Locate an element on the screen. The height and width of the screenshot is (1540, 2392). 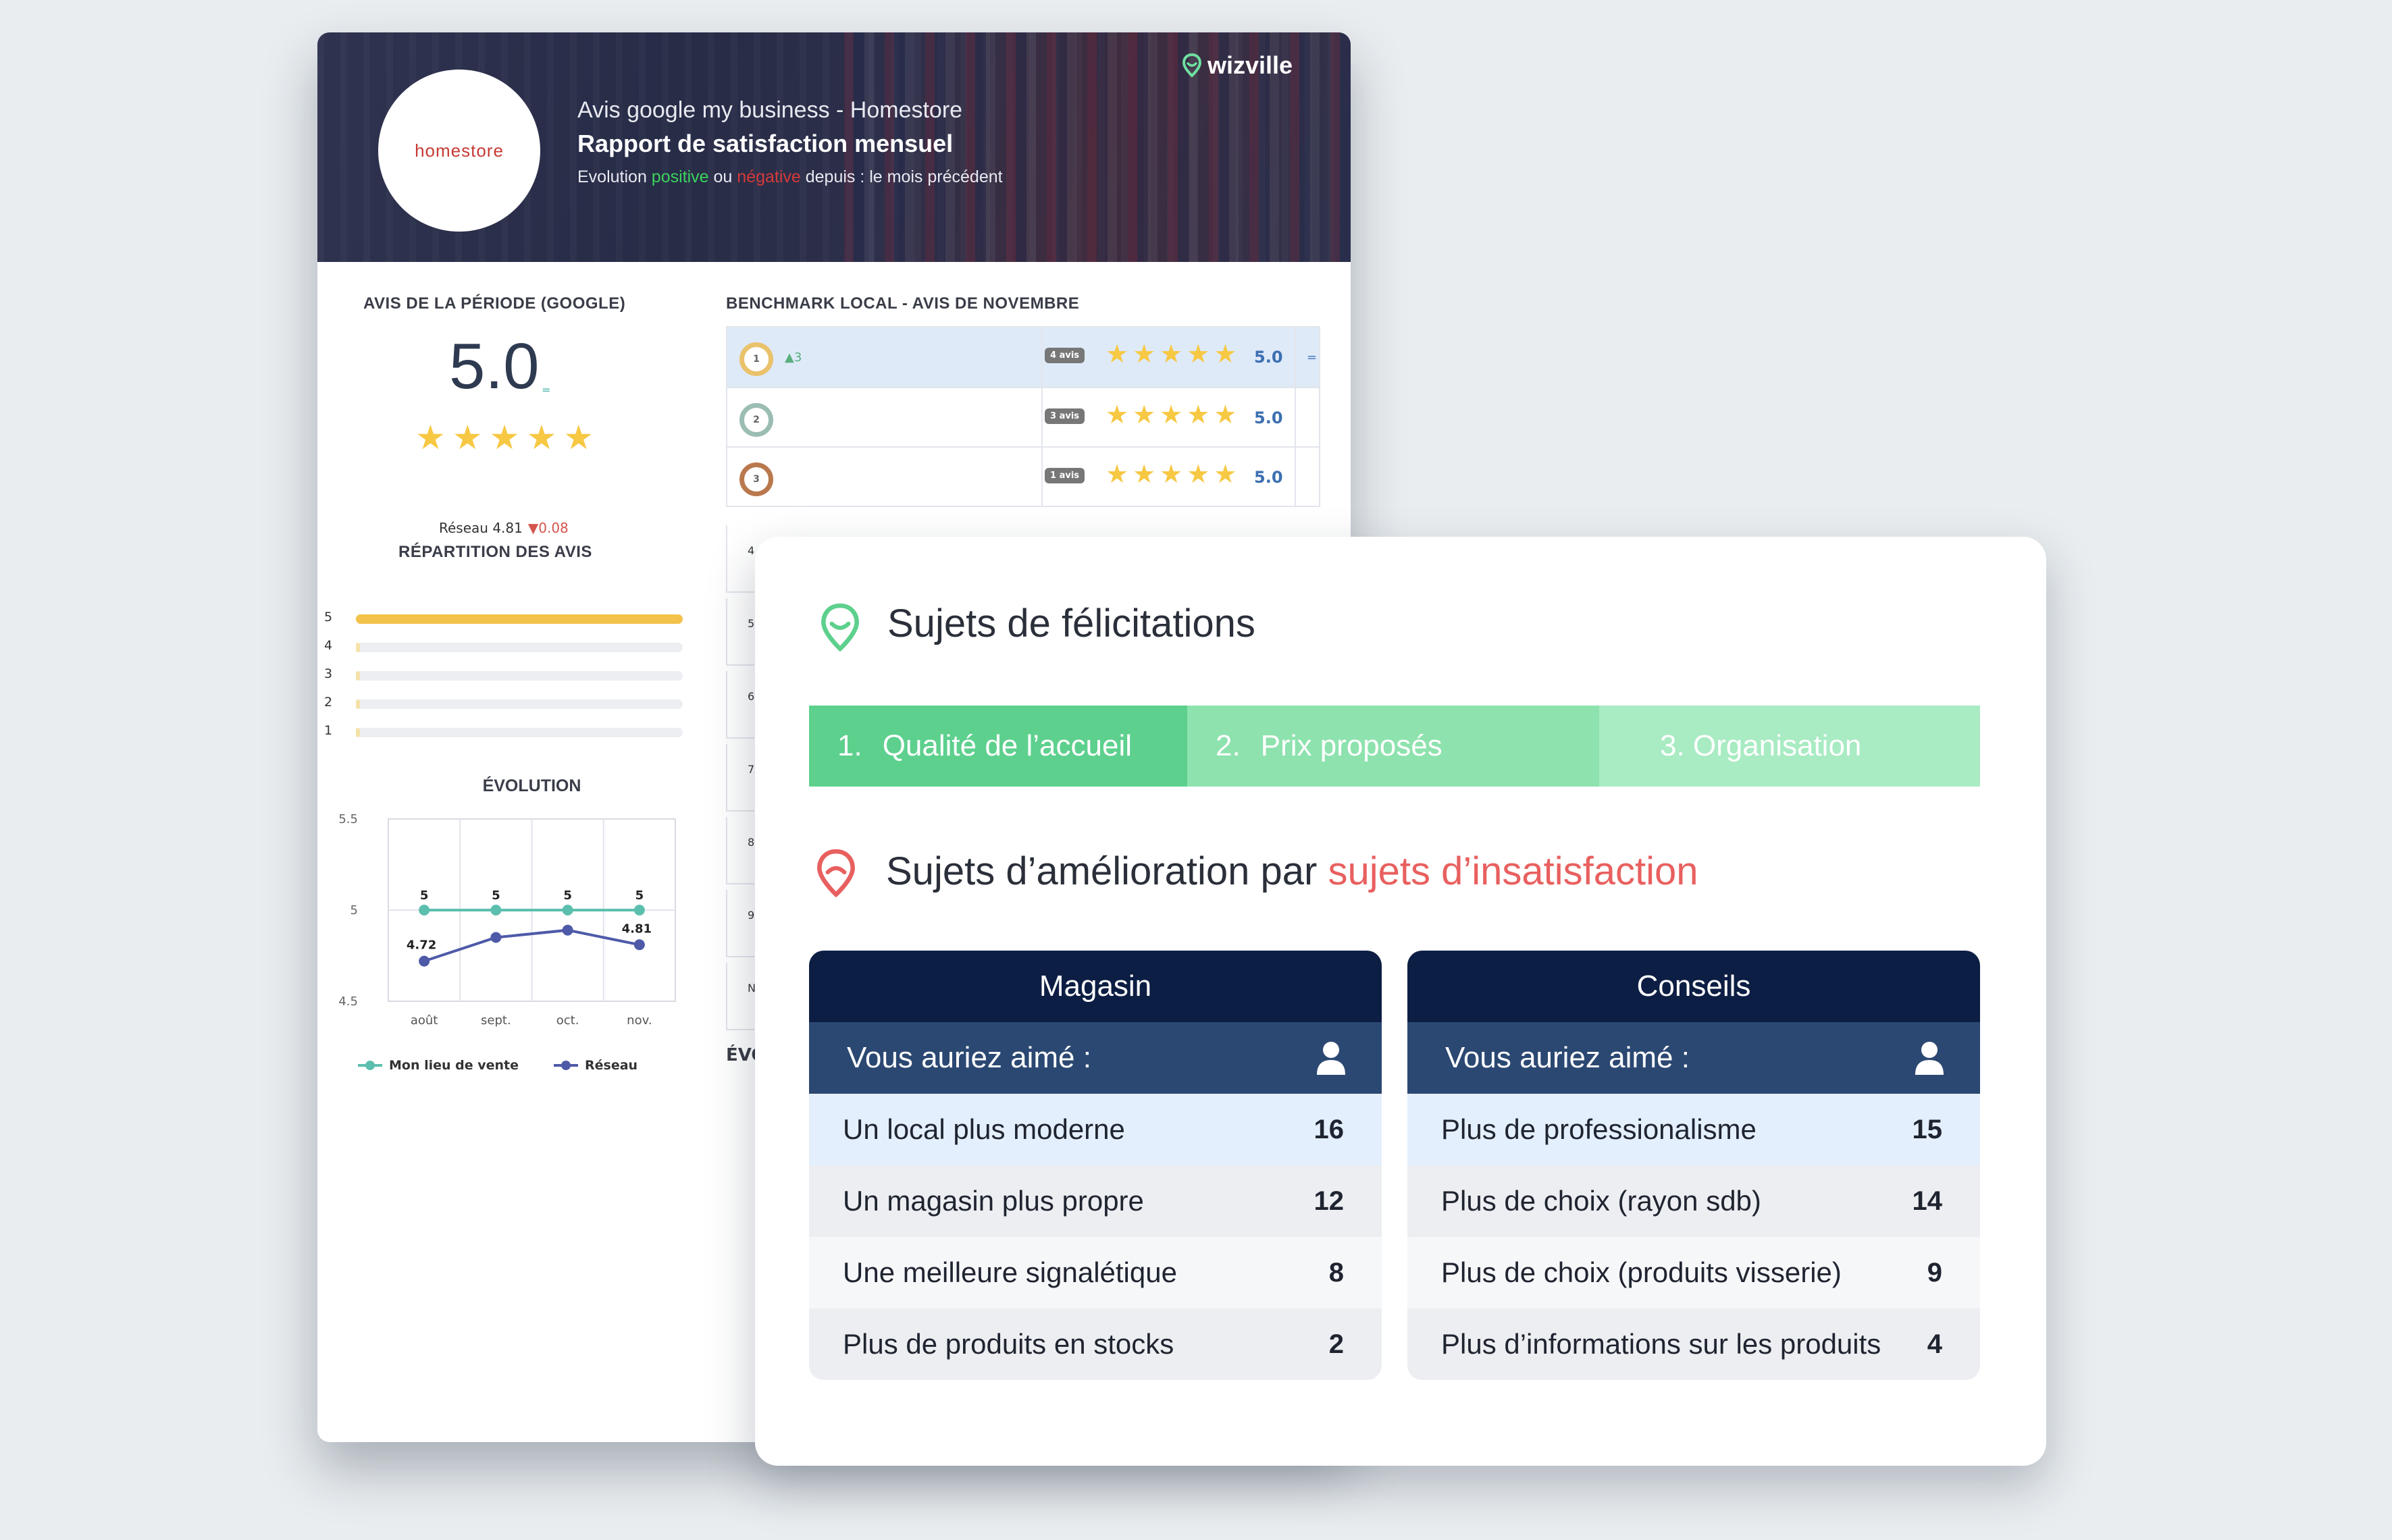
period-title: AVIS DE LA PÉRIODE (GOOGLE) is located at coordinates (494, 303).